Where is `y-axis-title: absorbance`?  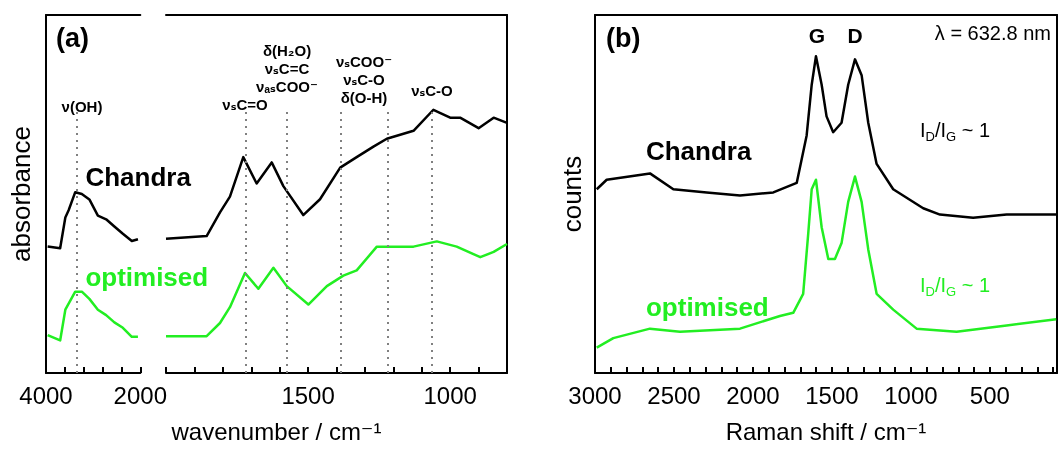 y-axis-title: absorbance is located at coordinates (21, 194).